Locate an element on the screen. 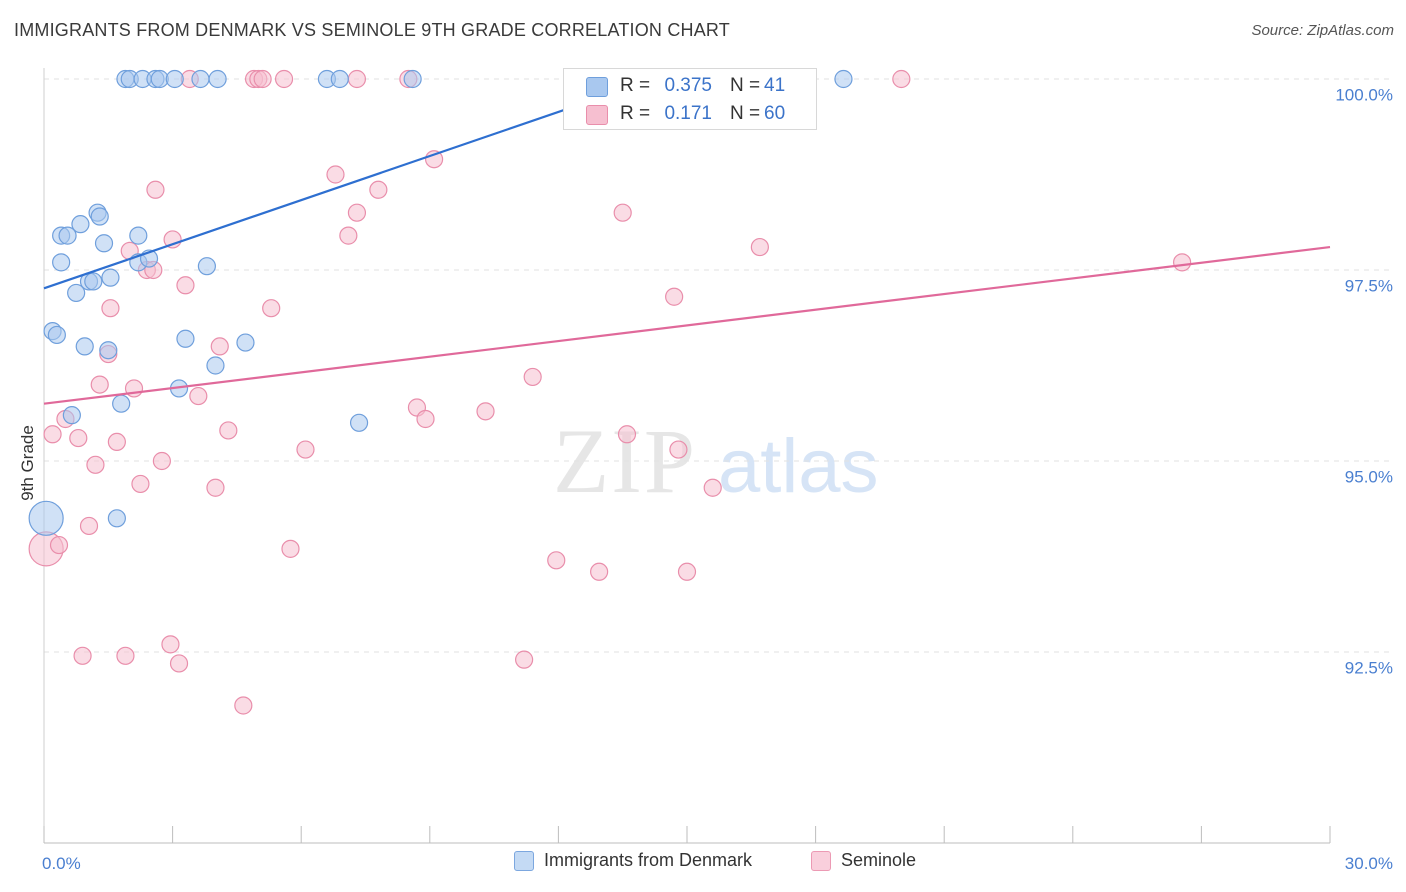 The image size is (1406, 892). source-credit: Source: ZipAtlas.com is located at coordinates (1322, 30).